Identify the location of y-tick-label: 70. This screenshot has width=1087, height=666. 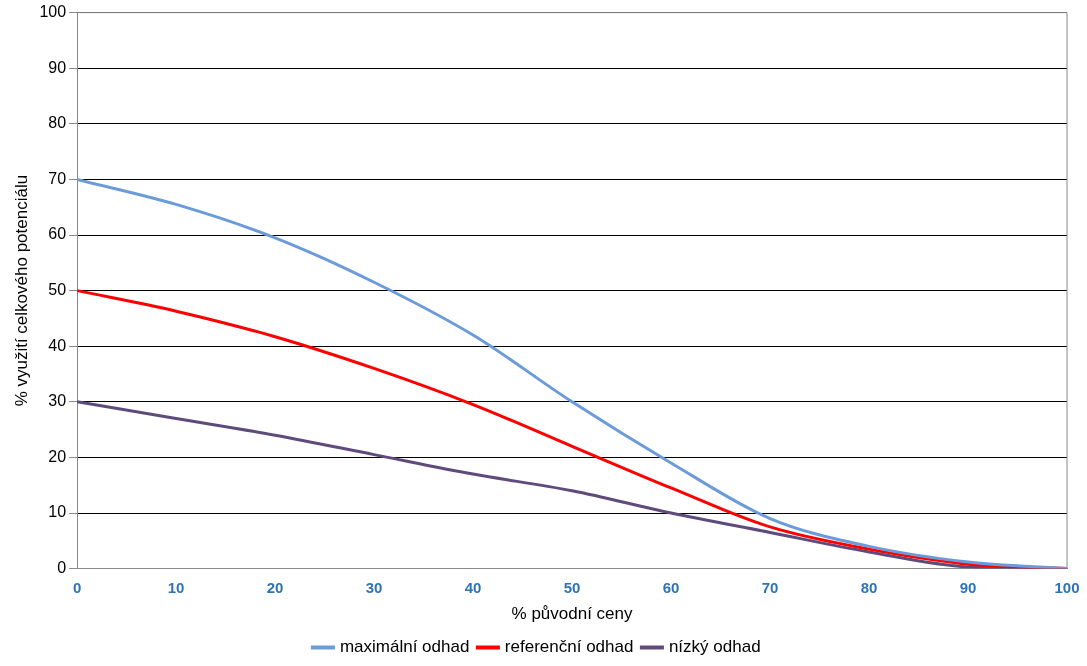
(57, 178).